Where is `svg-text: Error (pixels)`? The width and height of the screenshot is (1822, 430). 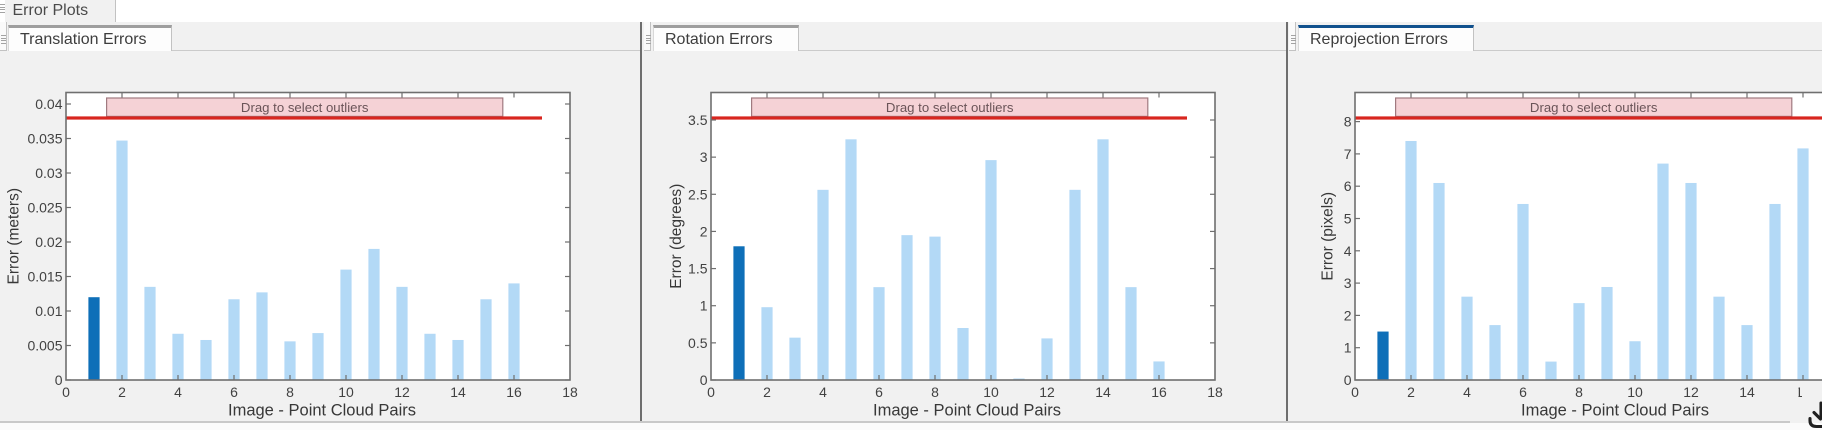
svg-text: Error (pixels) is located at coordinates (1328, 236).